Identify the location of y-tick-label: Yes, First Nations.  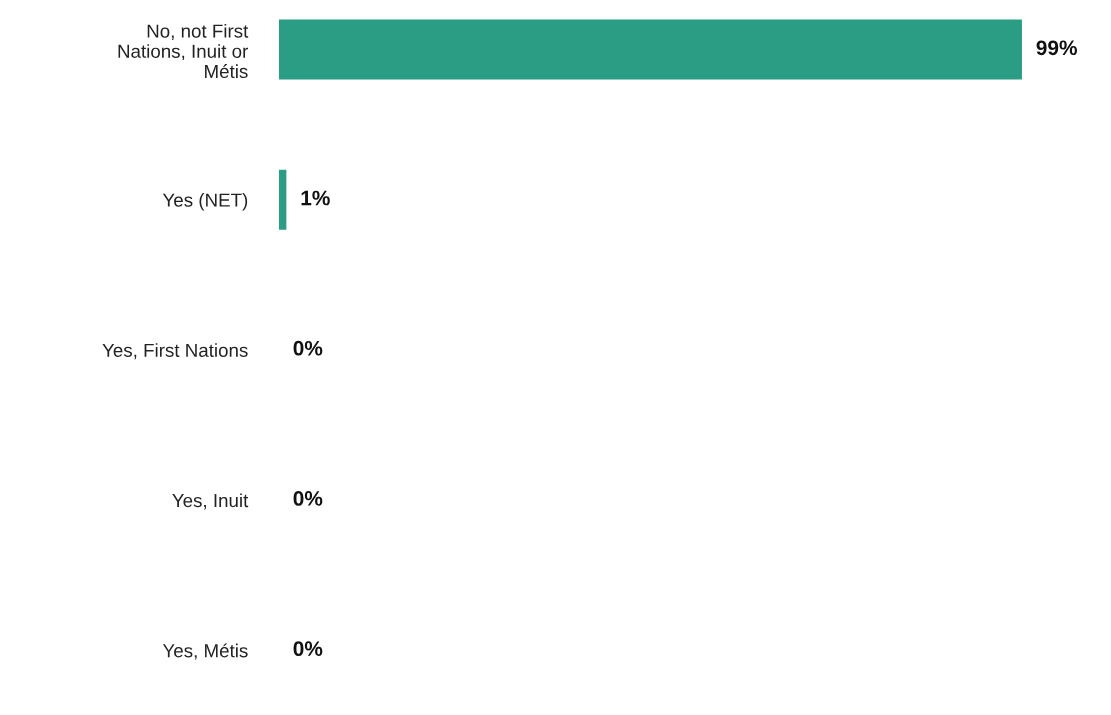
(175, 351).